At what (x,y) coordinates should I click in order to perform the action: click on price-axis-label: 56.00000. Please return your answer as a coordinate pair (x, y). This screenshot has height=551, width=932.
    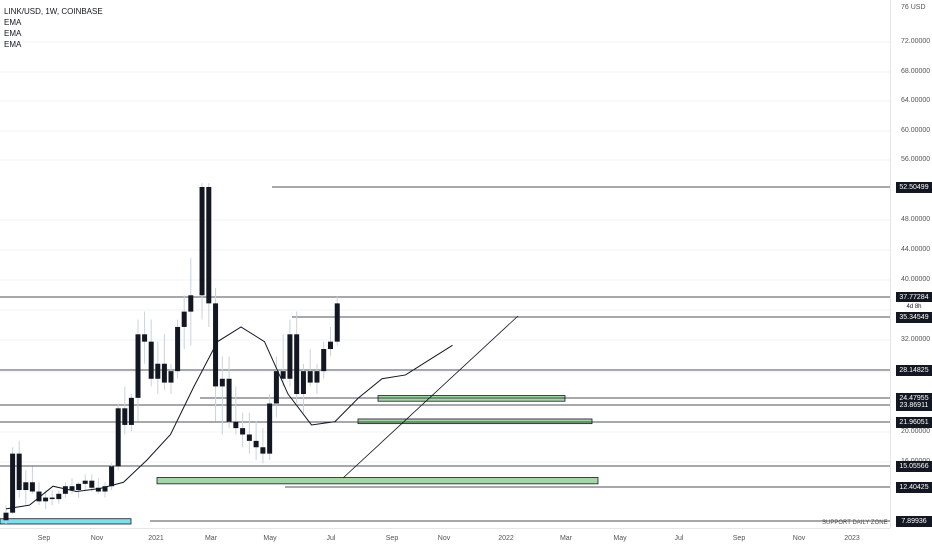
    Looking at the image, I should click on (916, 159).